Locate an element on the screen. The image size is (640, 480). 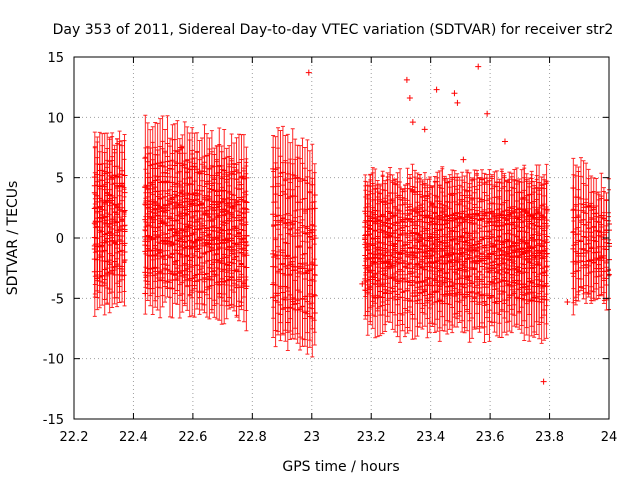
x-tick-label: 24 is located at coordinates (609, 437).